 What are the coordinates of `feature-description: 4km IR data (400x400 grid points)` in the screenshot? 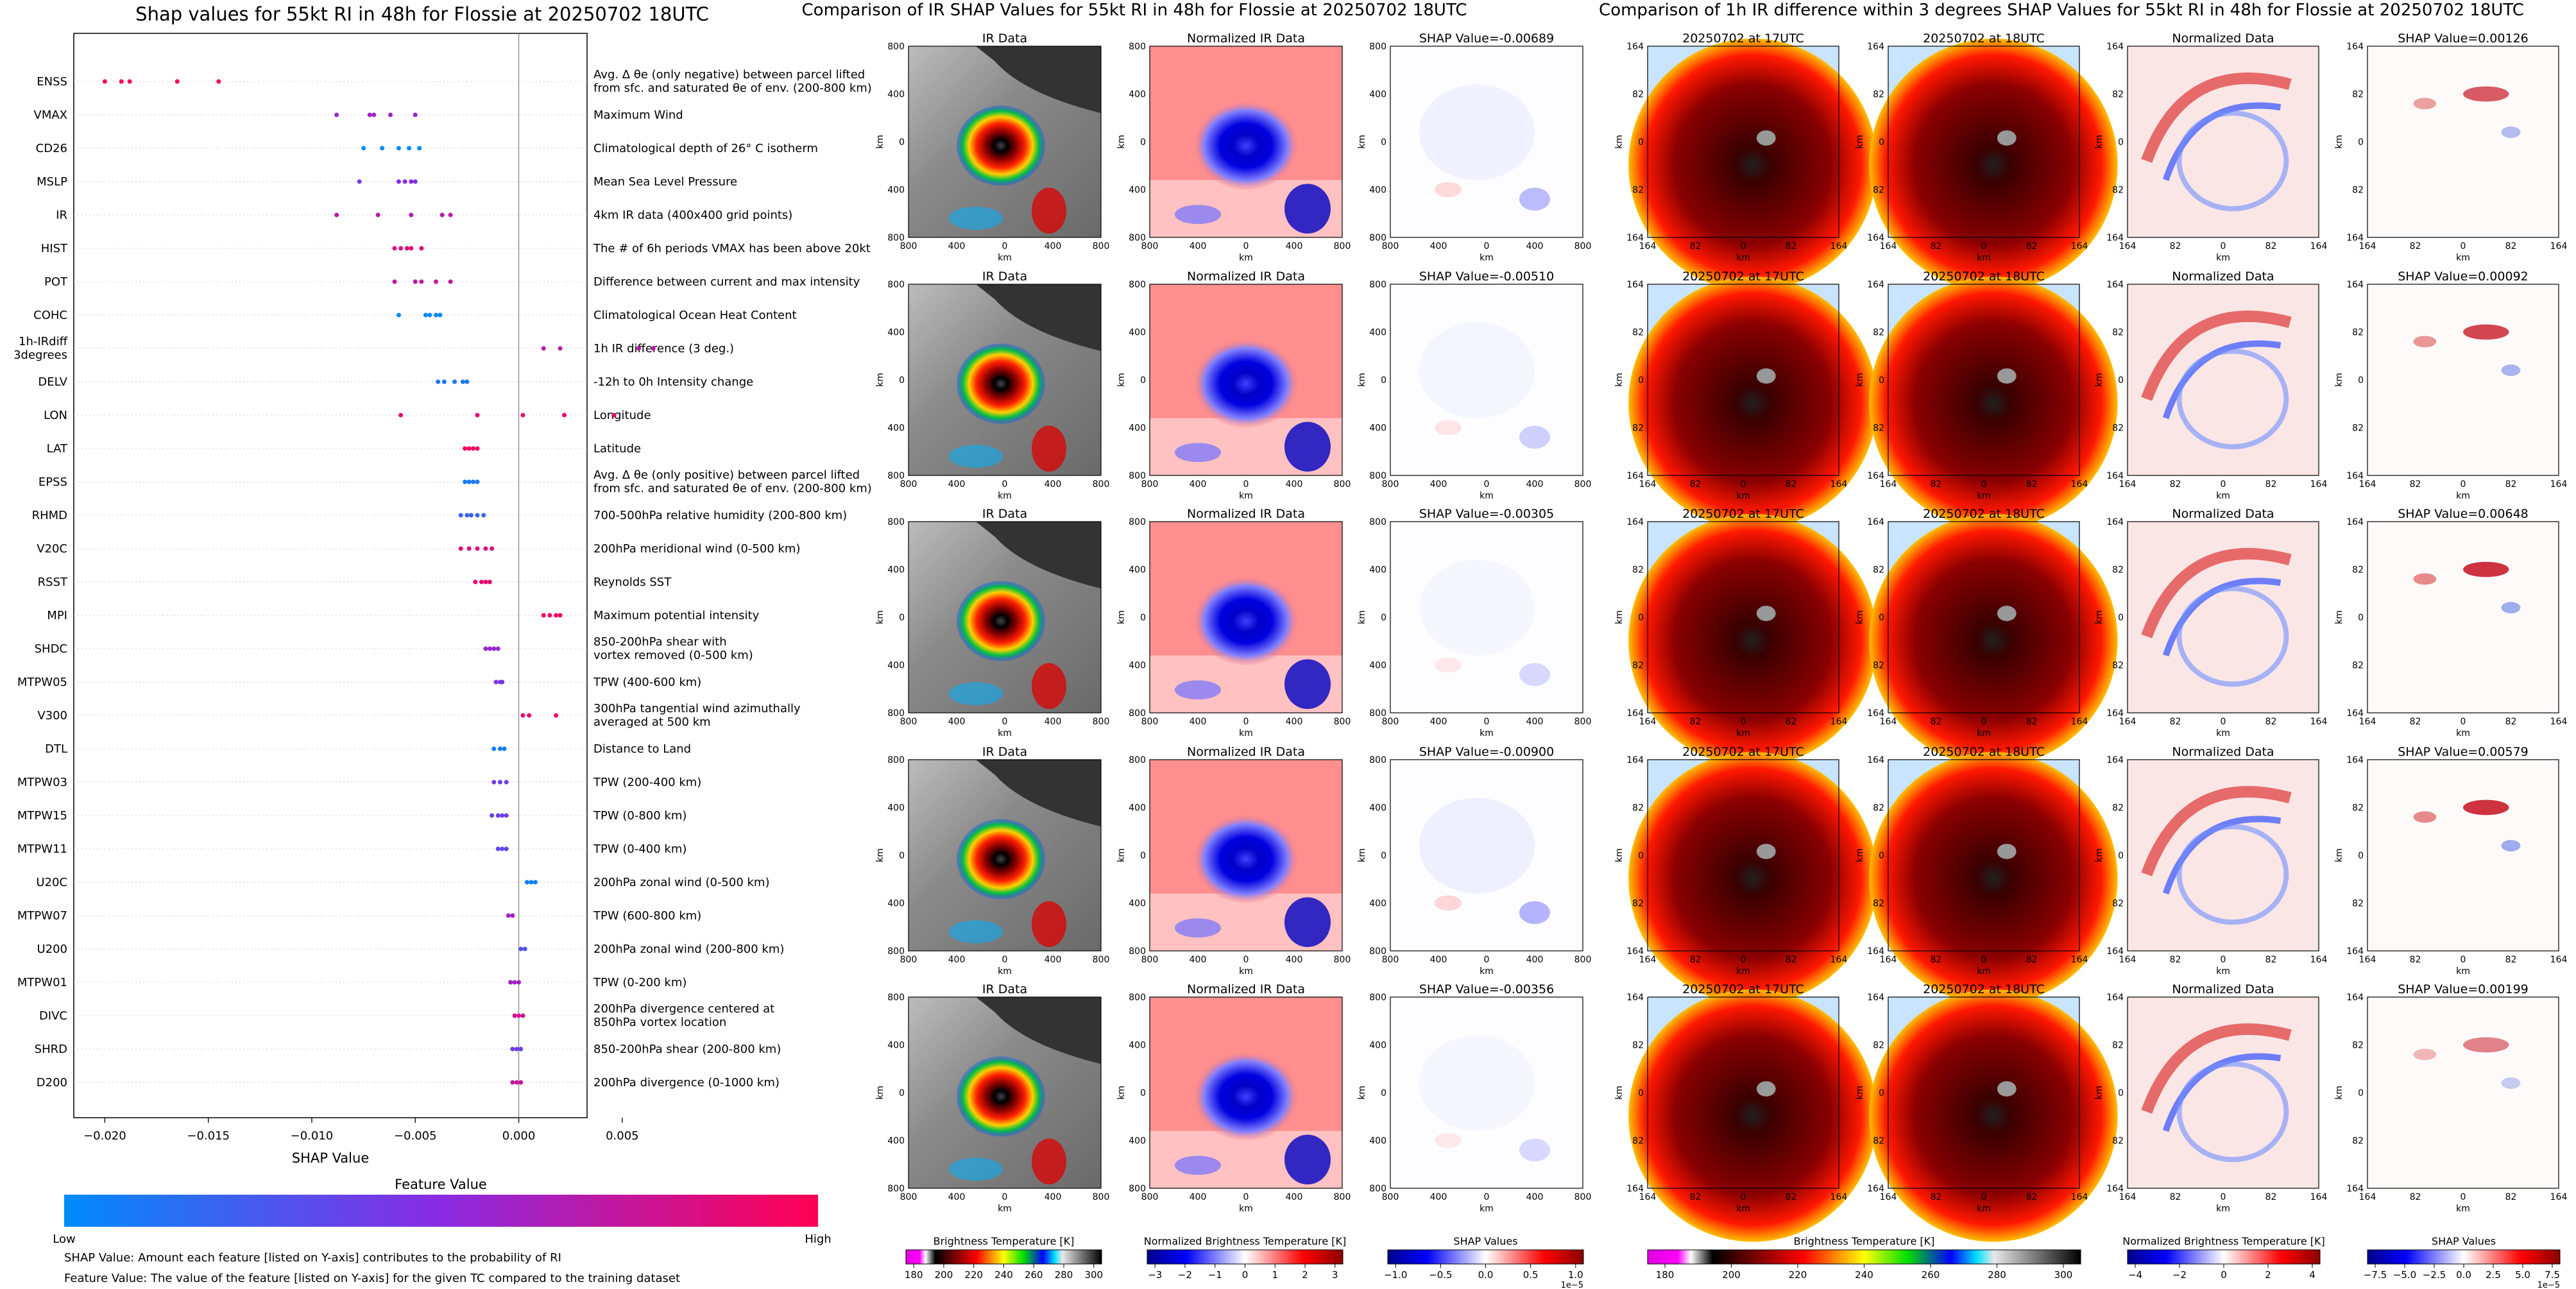 It's located at (692, 216).